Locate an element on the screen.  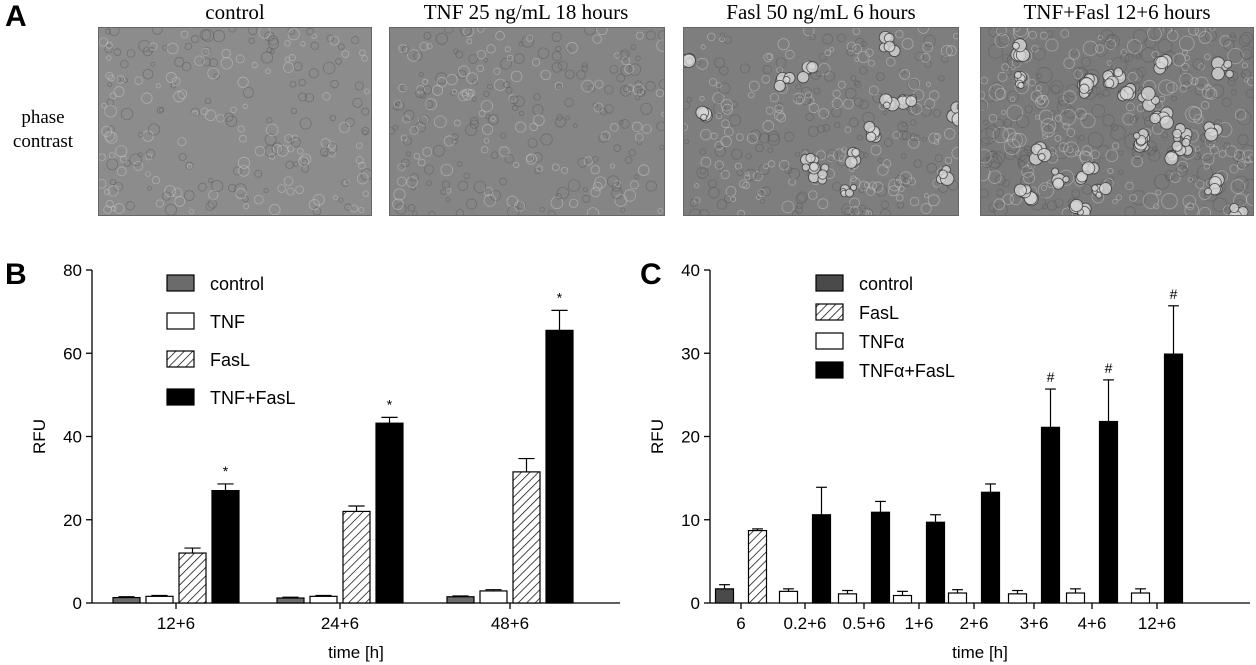
x-axis-label: time [h] is located at coordinates (980, 652).